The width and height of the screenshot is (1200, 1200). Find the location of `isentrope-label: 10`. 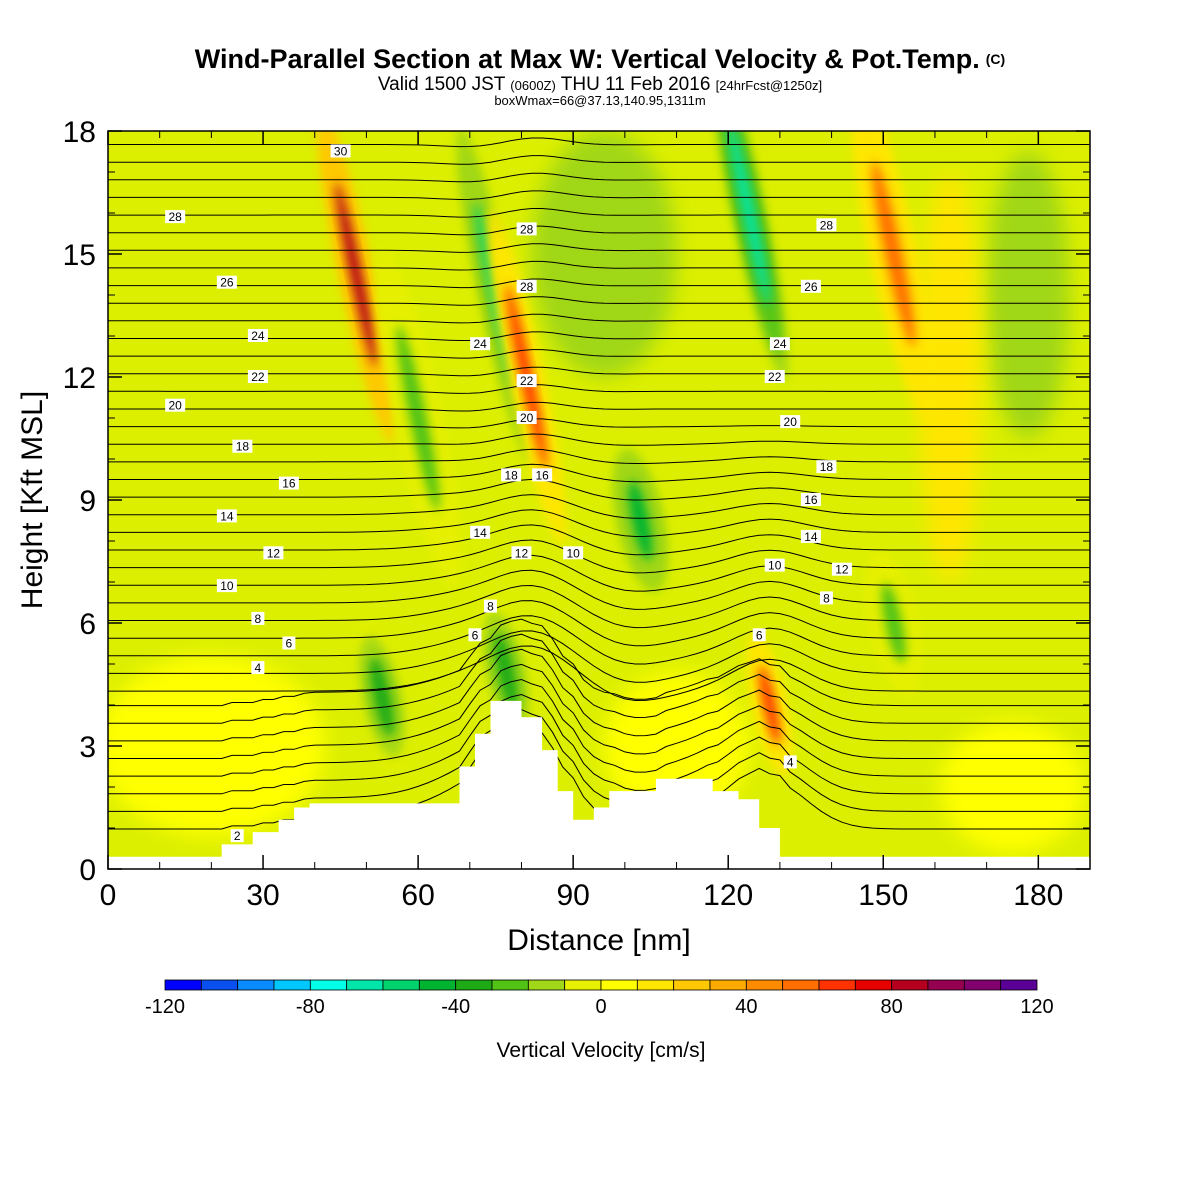

isentrope-label: 10 is located at coordinates (226, 586).